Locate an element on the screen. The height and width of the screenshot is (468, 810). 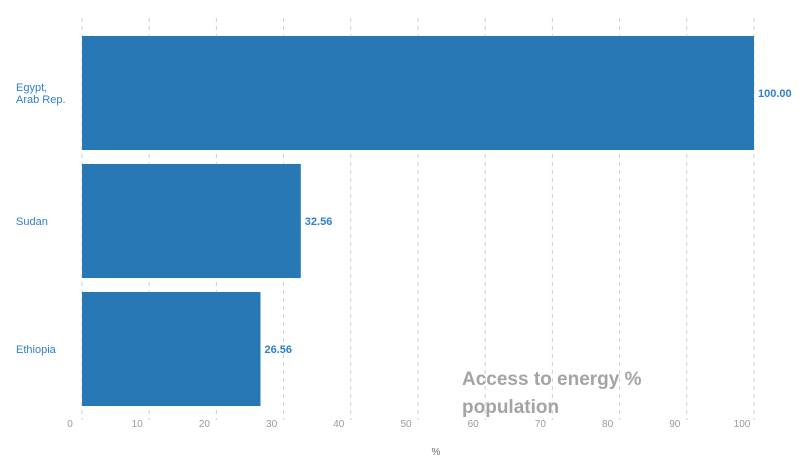
x-tick-label: 0 is located at coordinates (70, 424).